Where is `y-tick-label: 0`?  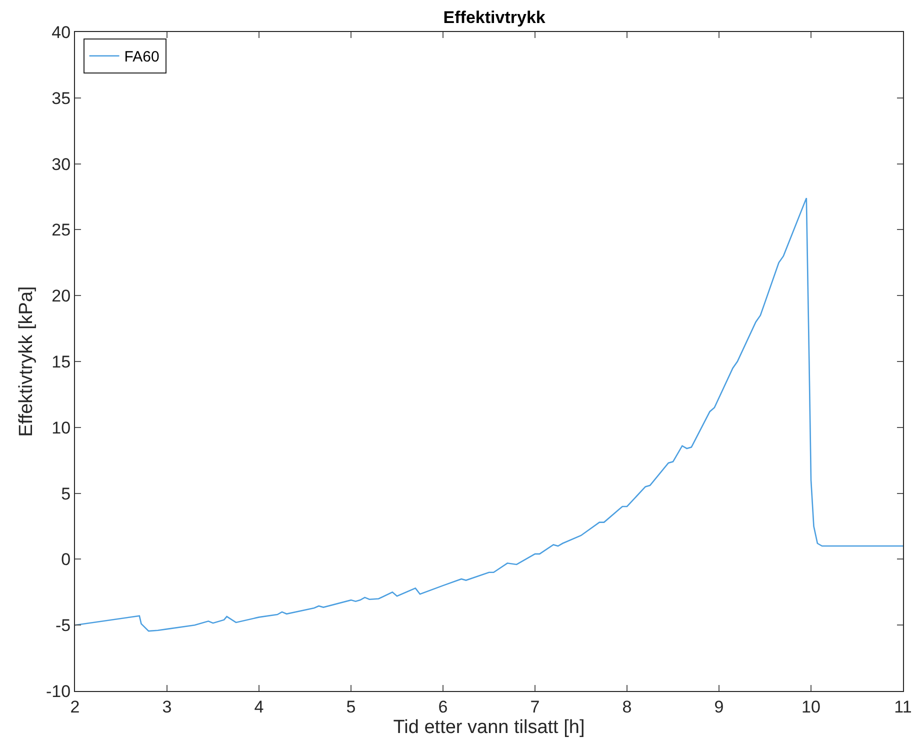
y-tick-label: 0 is located at coordinates (66, 560).